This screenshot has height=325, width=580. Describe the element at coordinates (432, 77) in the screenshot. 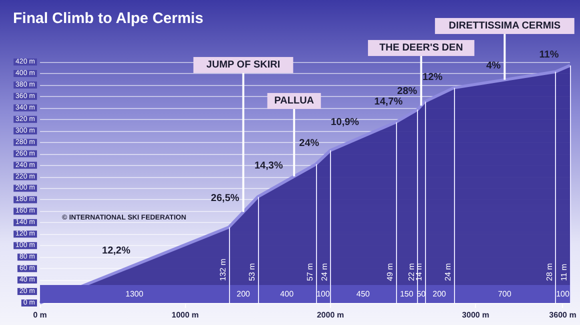

I see `annotation: 12%` at that location.